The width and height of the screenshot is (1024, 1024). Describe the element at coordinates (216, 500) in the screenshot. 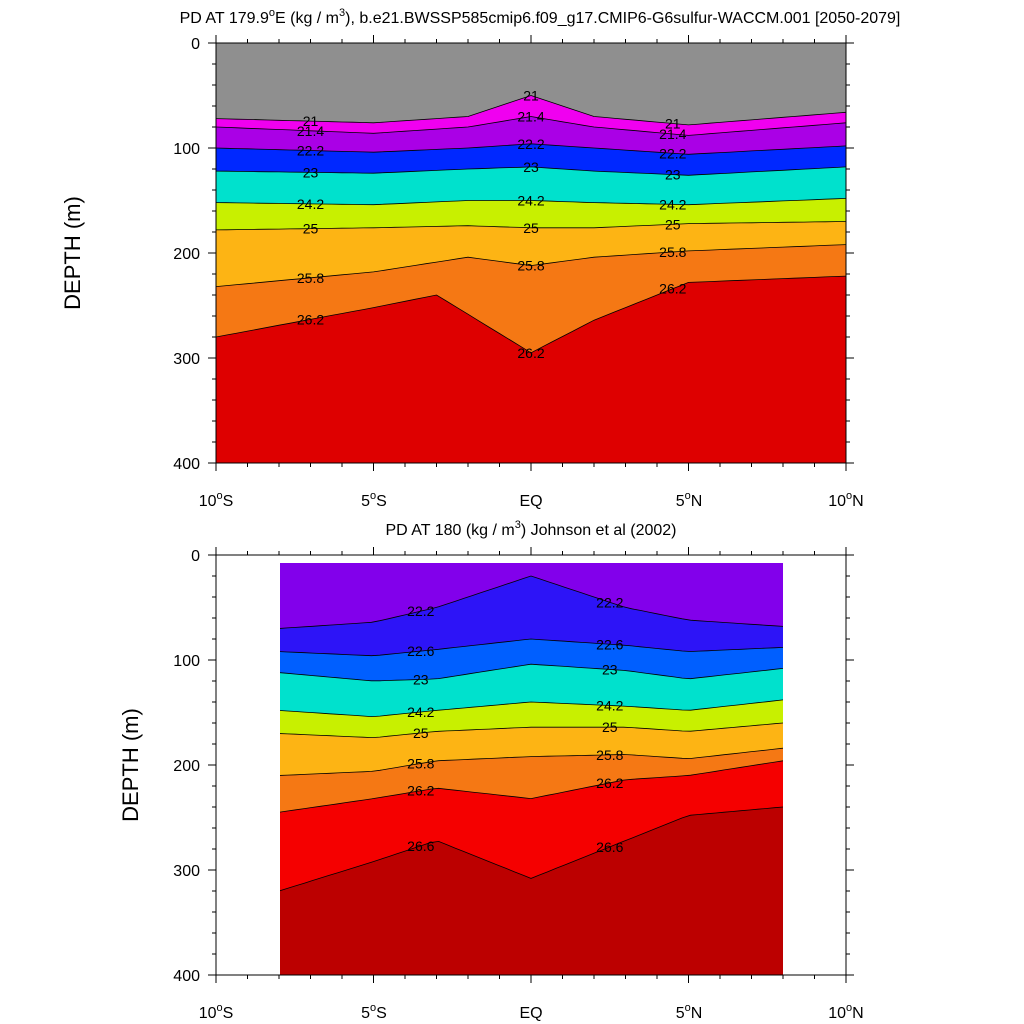

I see `top-xtick-label: 10oS` at that location.